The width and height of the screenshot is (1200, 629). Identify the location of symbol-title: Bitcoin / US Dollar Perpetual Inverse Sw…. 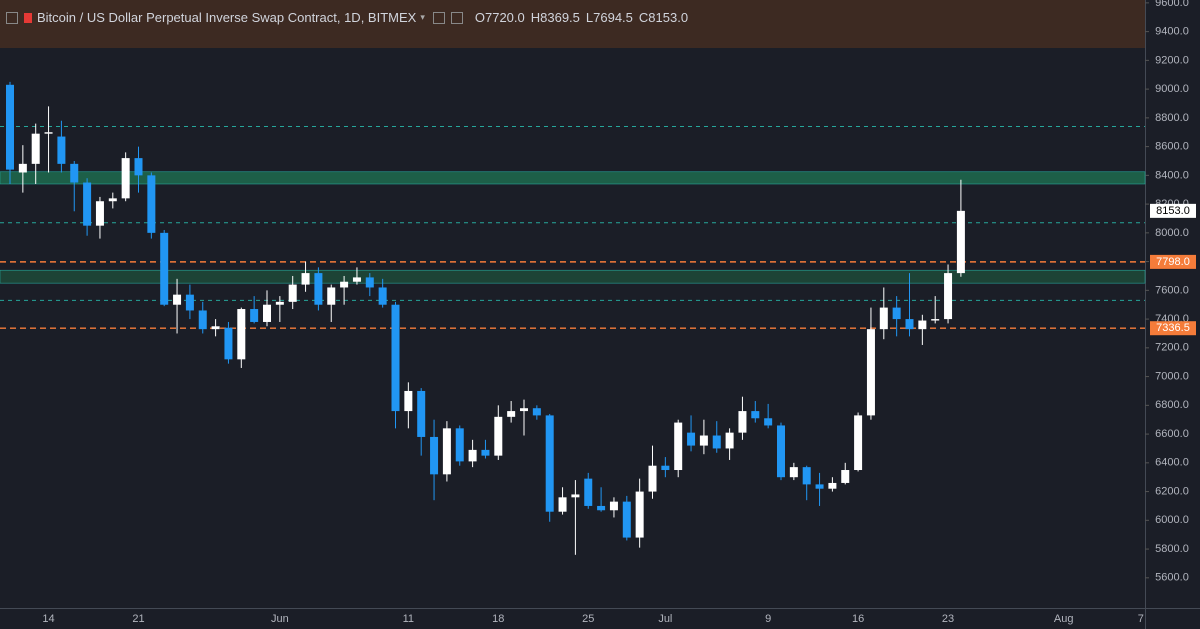
(227, 17).